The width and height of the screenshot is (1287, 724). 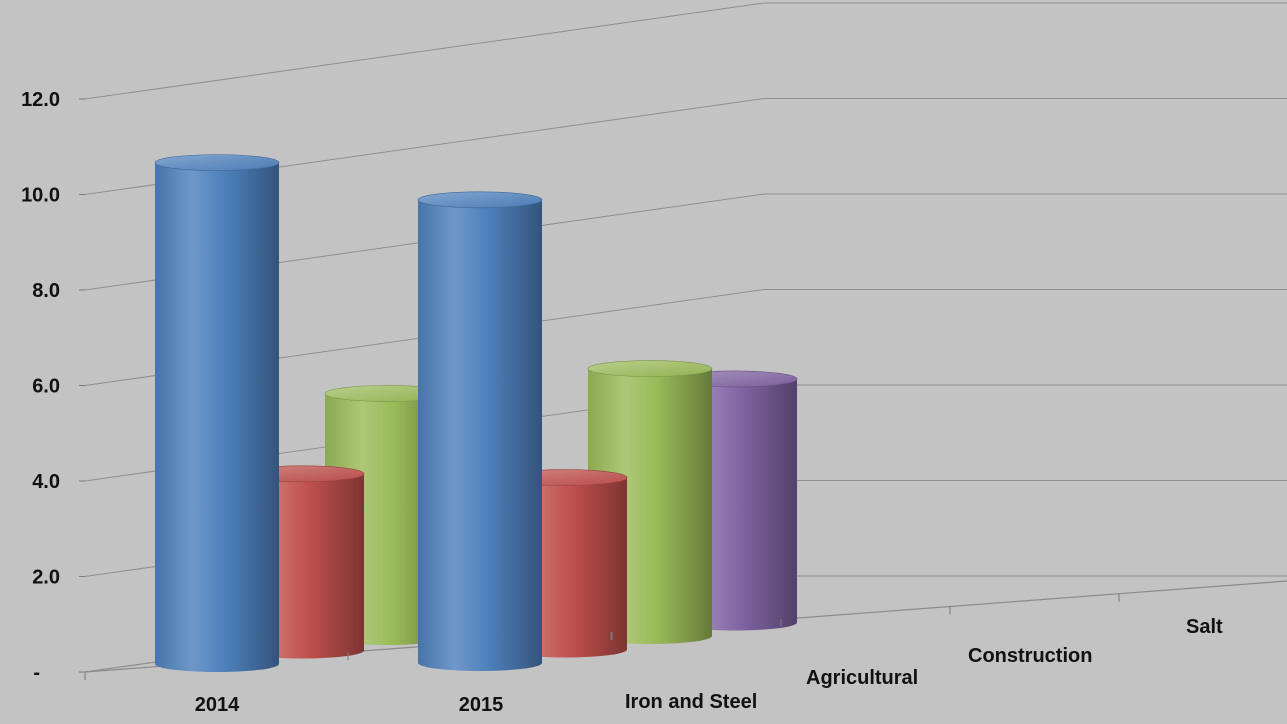 What do you see at coordinates (36, 673) in the screenshot?
I see `y-tick-label: -` at bounding box center [36, 673].